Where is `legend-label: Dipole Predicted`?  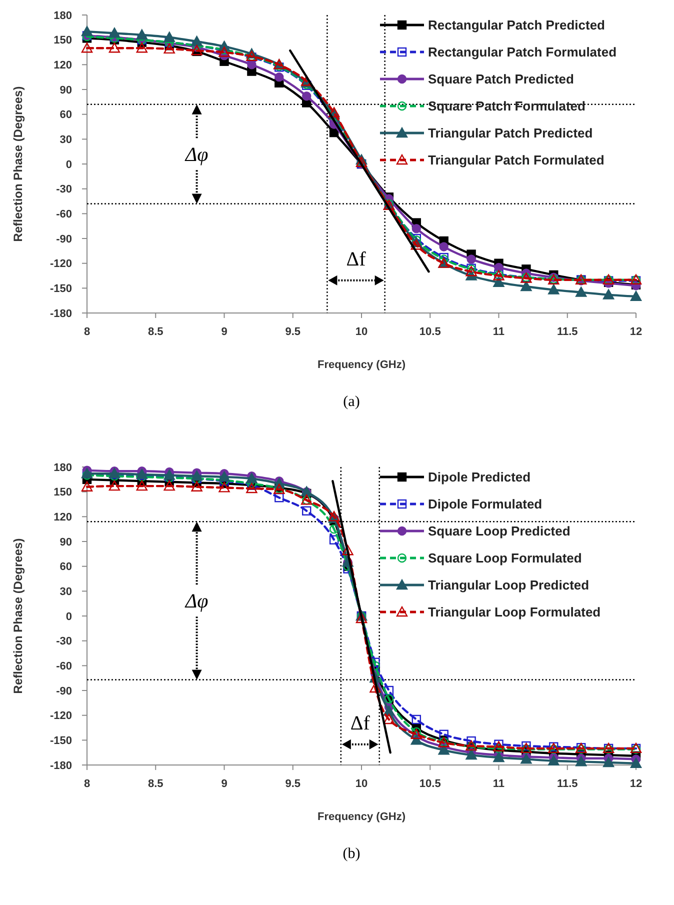 legend-label: Dipole Predicted is located at coordinates (479, 477).